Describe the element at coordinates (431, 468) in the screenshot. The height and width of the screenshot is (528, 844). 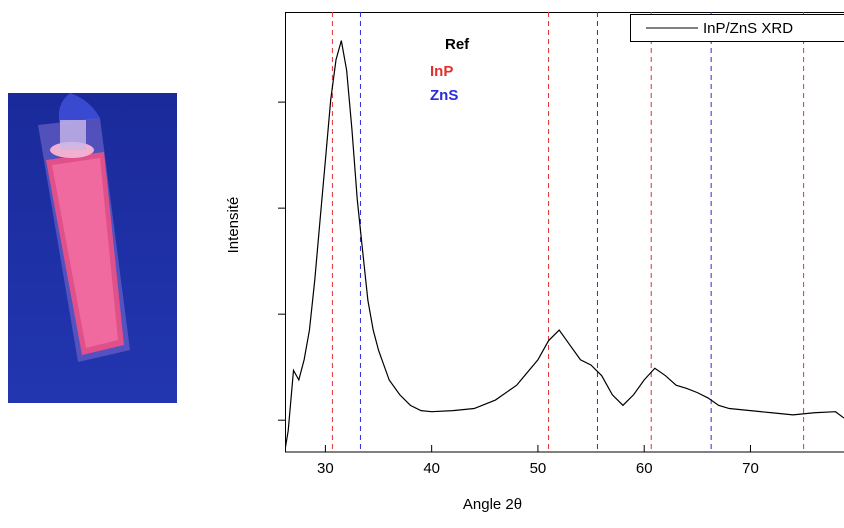
I see `x-tick-label: 40` at that location.